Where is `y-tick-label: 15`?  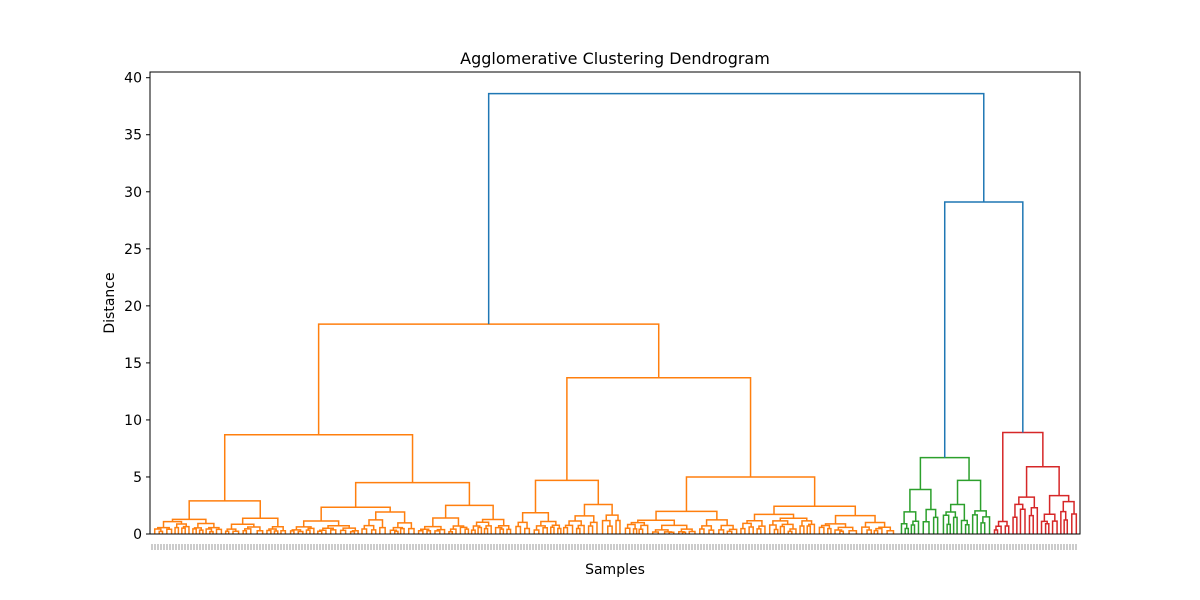 y-tick-label: 15 is located at coordinates (133, 364).